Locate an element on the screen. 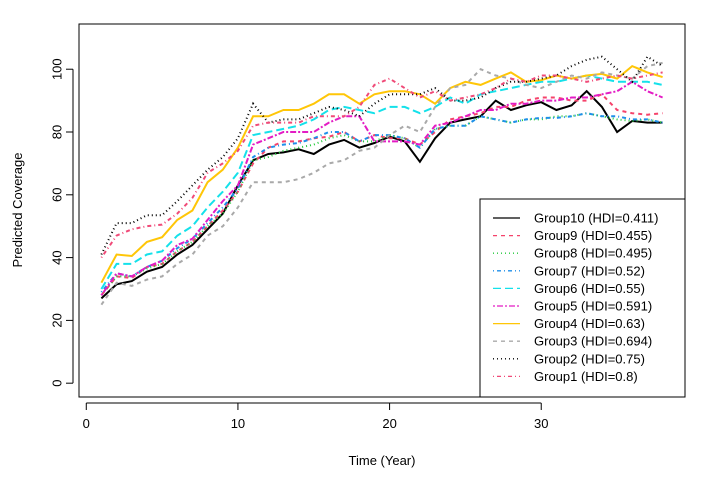 The height and width of the screenshot is (477, 705). x-axis-label: Time (Year) is located at coordinates (382, 460).